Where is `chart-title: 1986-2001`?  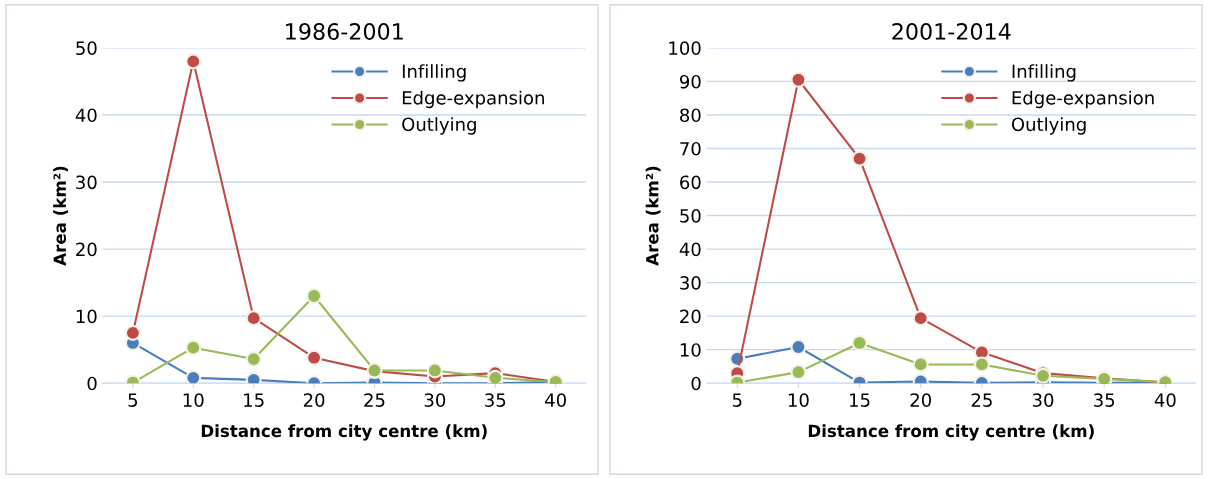
chart-title: 1986-2001 is located at coordinates (344, 31).